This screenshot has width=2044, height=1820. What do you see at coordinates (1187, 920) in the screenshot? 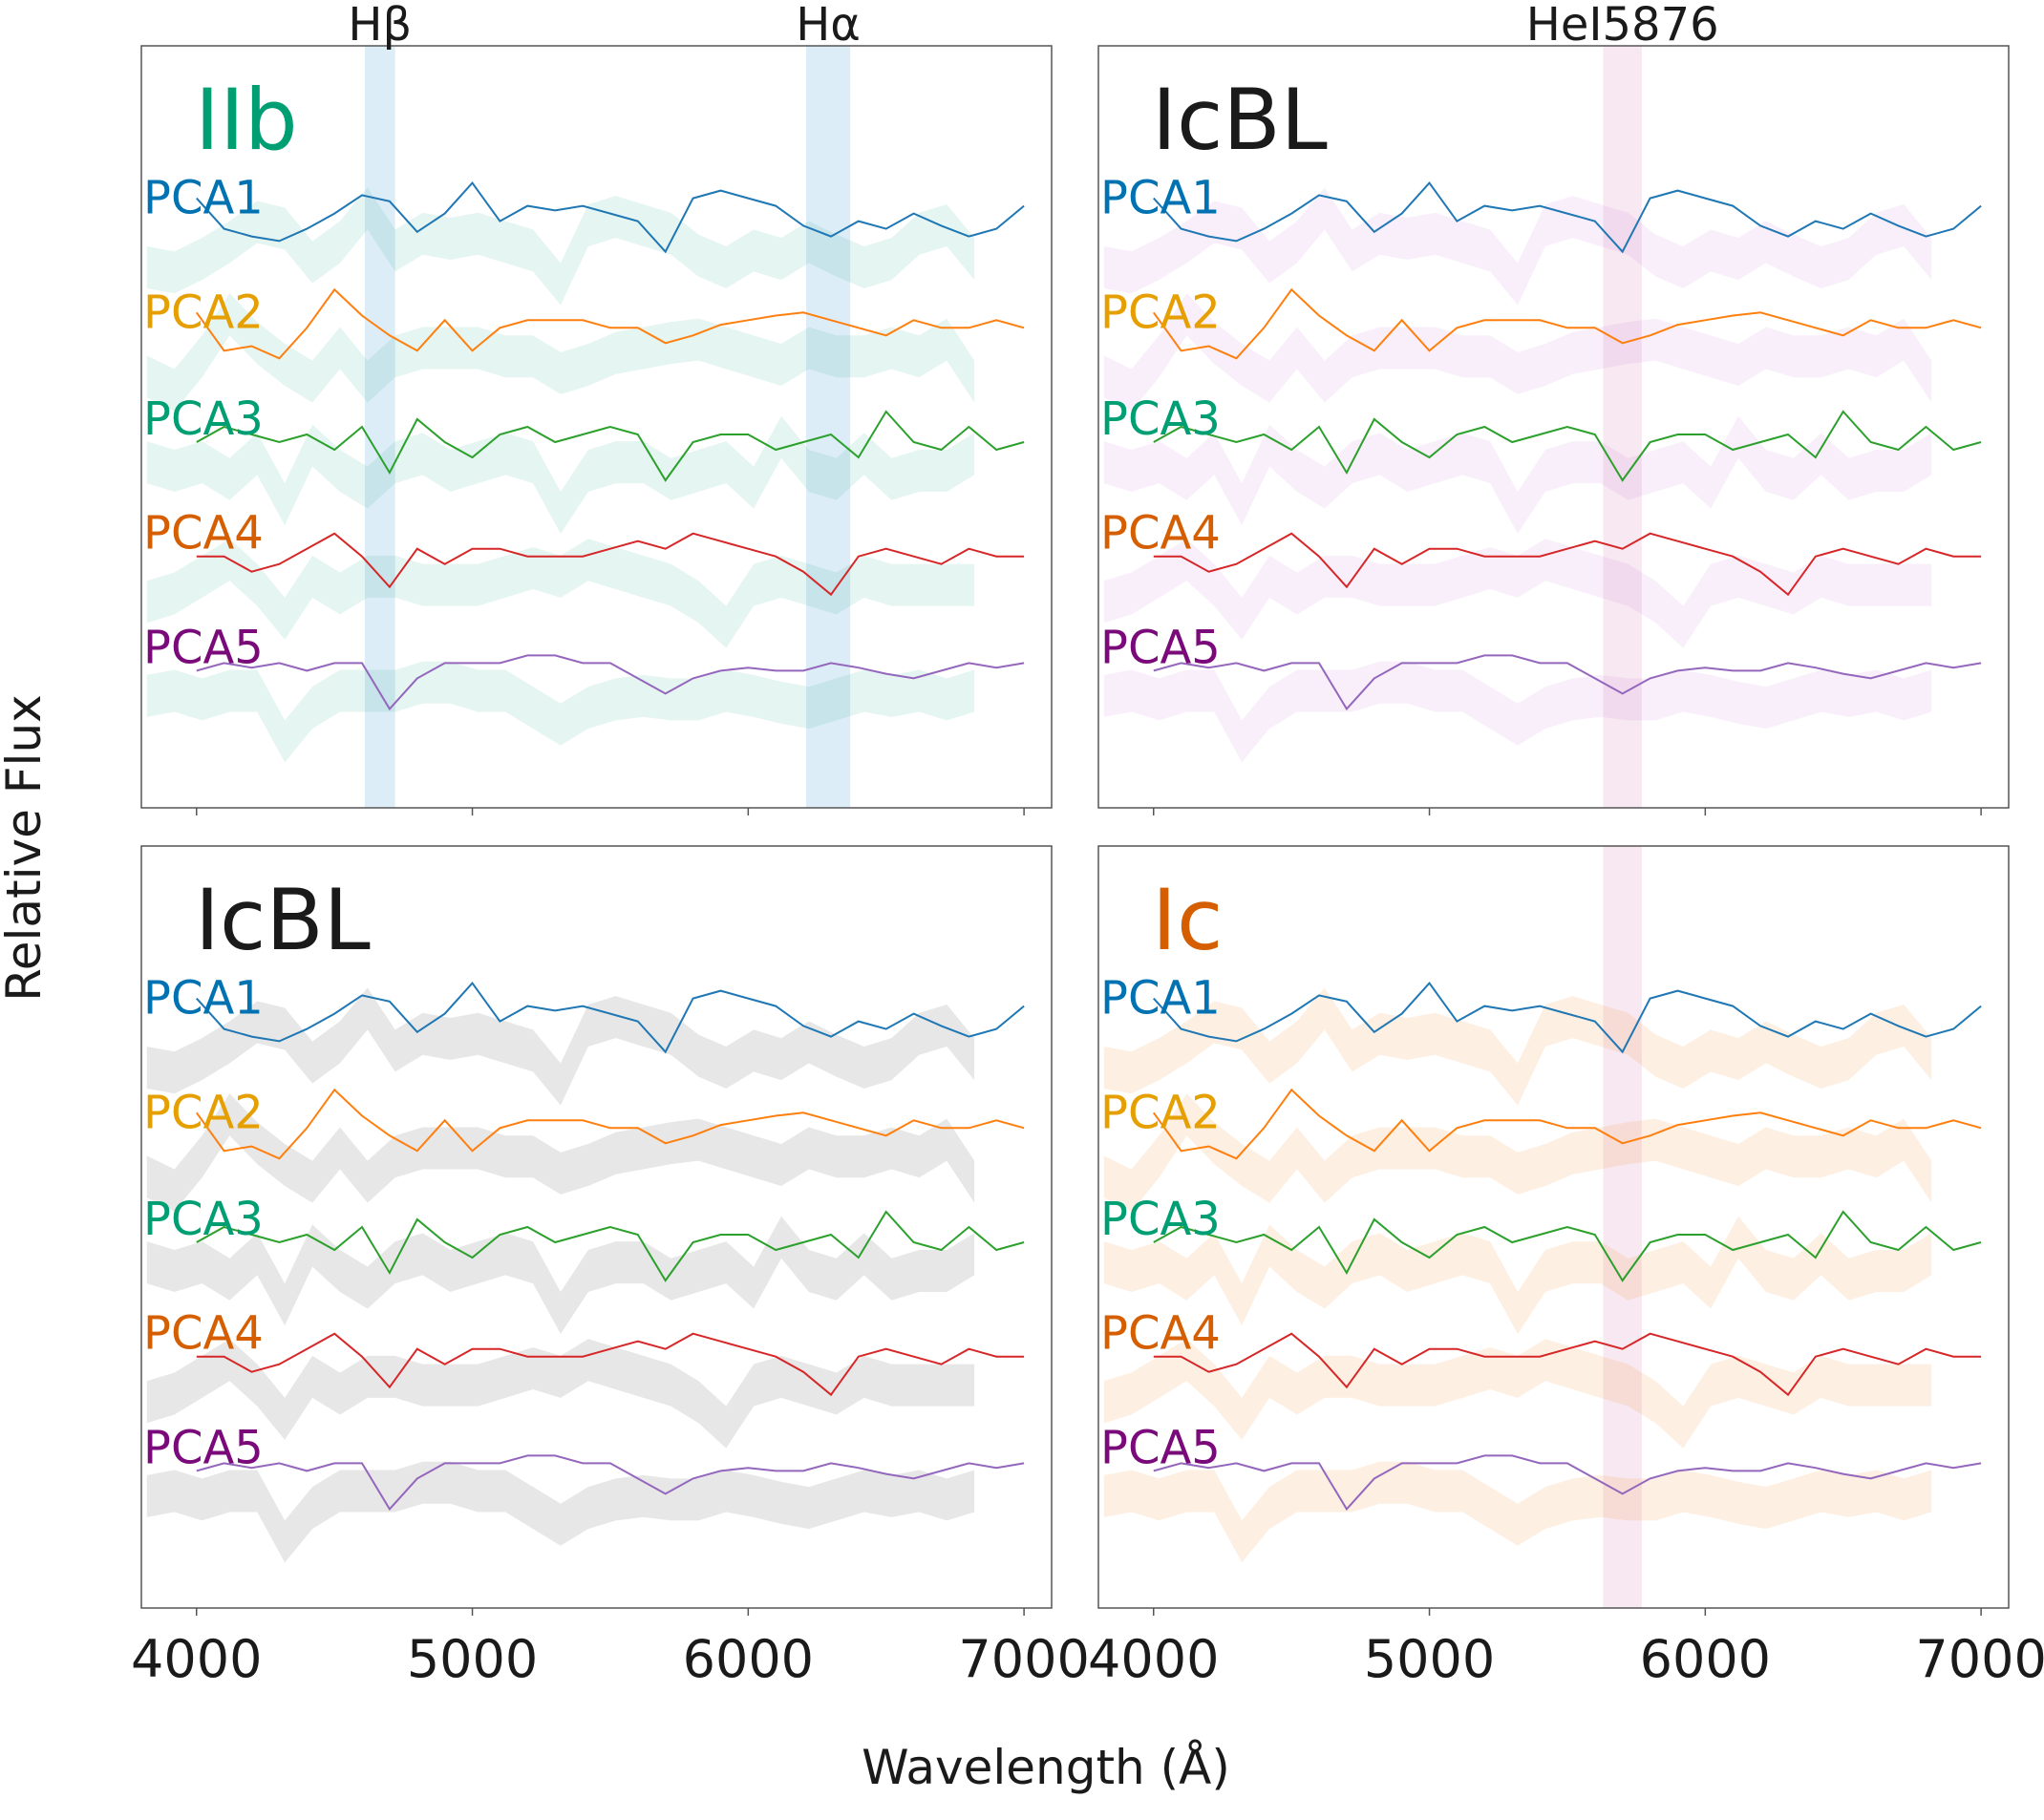
I see `subtype-label: Ic` at bounding box center [1187, 920].